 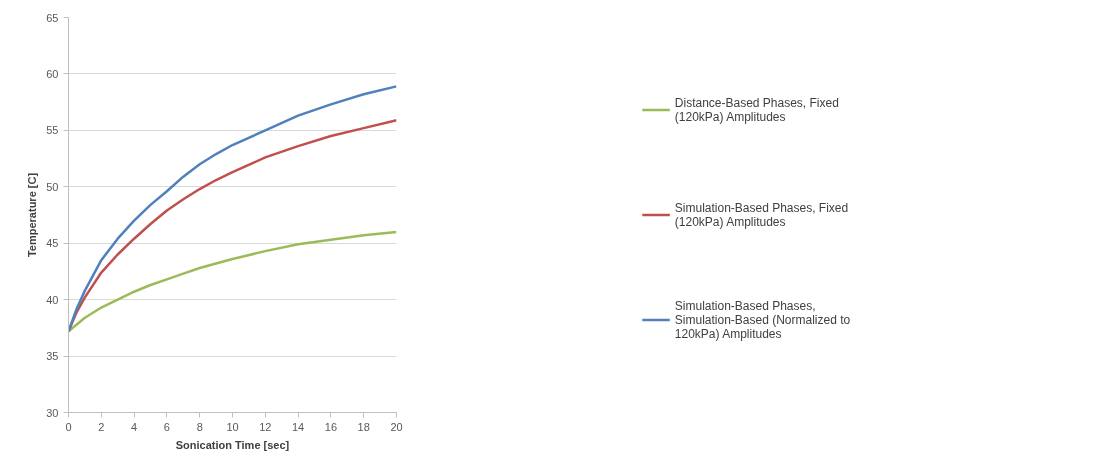 What do you see at coordinates (199, 426) in the screenshot?
I see `x-tick-label: 8` at bounding box center [199, 426].